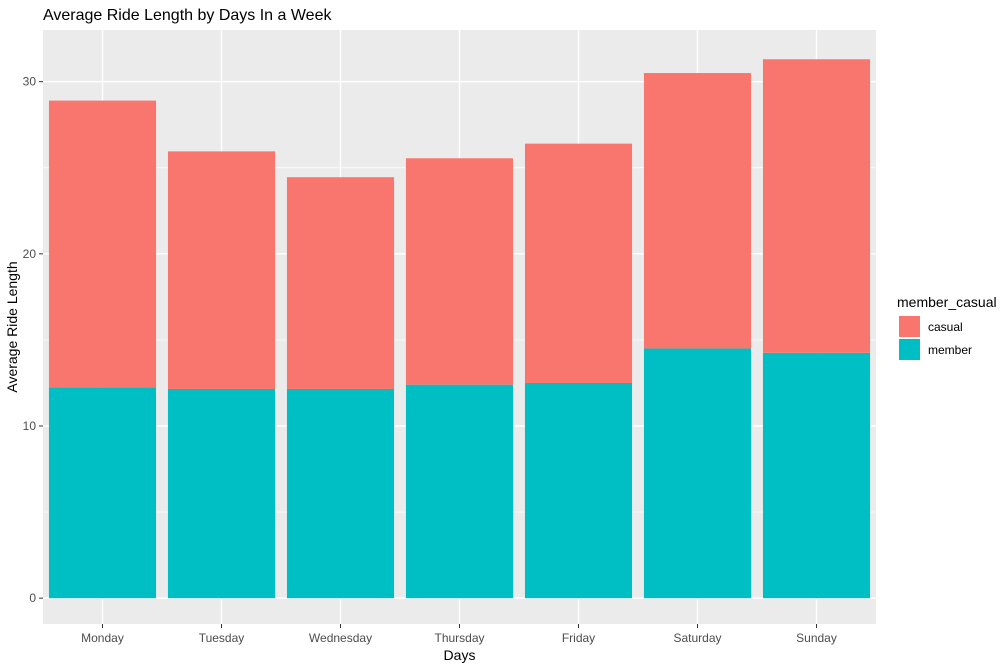  Describe the element at coordinates (187, 15) in the screenshot. I see `chart-title: Average Ride Length by Days In a Week` at that location.